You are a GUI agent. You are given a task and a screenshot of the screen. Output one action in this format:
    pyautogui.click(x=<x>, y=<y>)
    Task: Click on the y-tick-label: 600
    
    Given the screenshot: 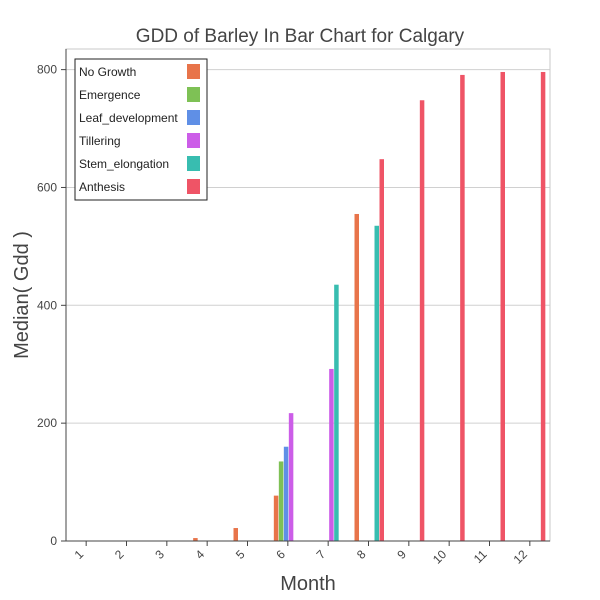 What is the action you would take?
    pyautogui.click(x=47, y=187)
    